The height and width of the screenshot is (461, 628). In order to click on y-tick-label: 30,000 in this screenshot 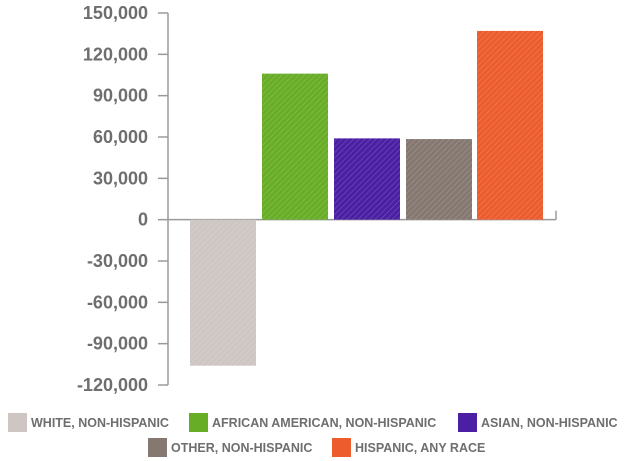, I will do `click(120, 178)`.